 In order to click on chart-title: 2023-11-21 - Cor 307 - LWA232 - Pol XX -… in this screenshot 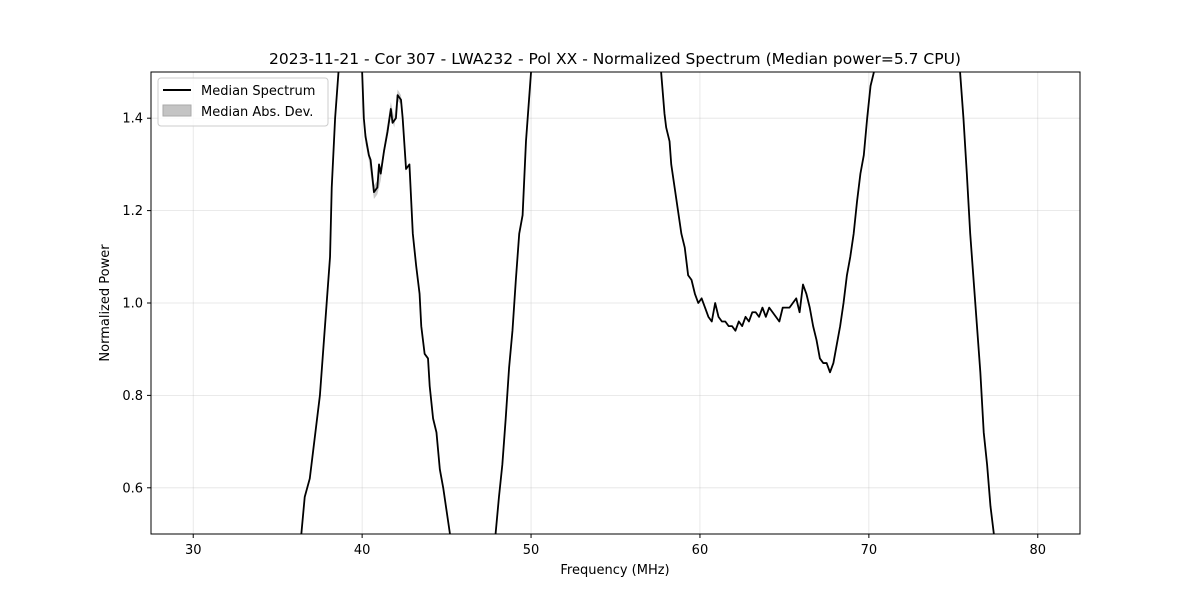, I will do `click(615, 59)`.